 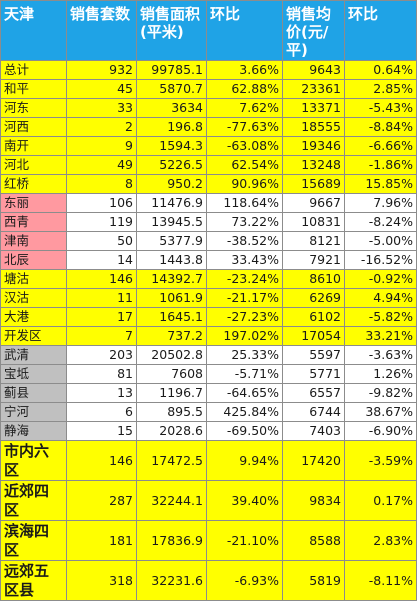 What do you see at coordinates (101, 431) in the screenshot?
I see `sales-count: 15` at bounding box center [101, 431].